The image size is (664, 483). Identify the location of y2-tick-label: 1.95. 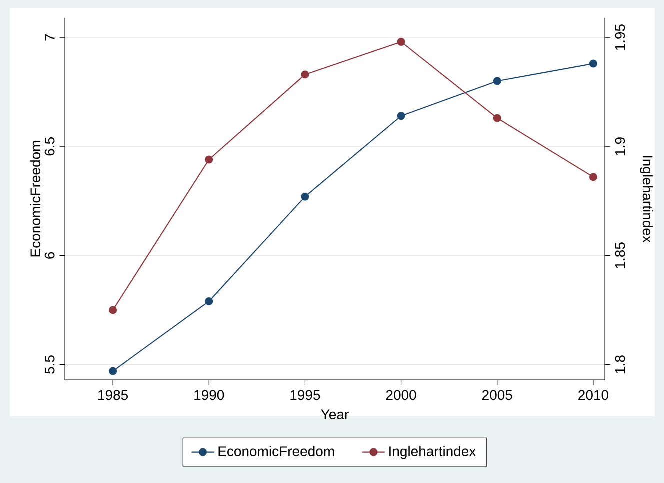
(620, 37).